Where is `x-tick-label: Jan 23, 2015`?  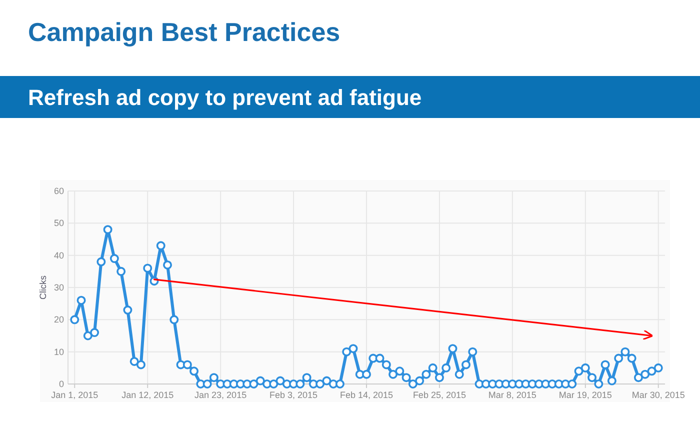
x-tick-label: Jan 23, 2015 is located at coordinates (220, 395).